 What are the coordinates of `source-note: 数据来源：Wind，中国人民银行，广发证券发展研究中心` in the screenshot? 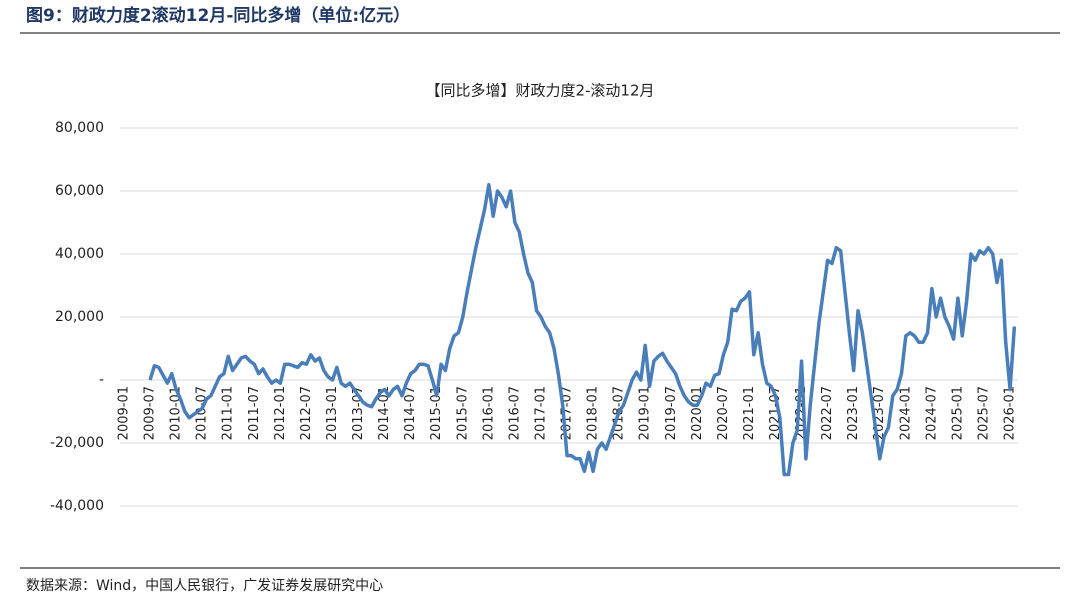 It's located at (204, 586).